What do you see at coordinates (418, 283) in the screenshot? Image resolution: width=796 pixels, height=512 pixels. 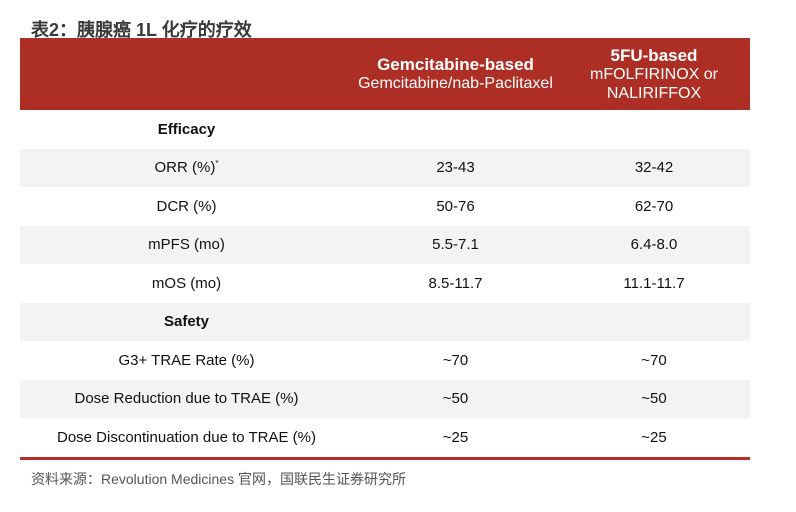 I see `table-row: mOS (mo) 8.5-11.7 11.1-11.7` at bounding box center [418, 283].